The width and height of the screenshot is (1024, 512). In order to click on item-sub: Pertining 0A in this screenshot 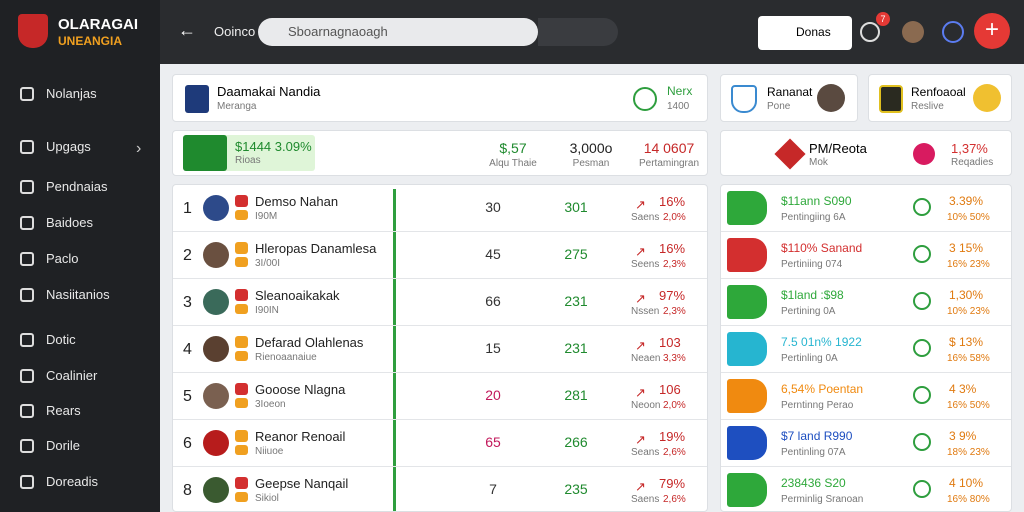, I will do `click(808, 311)`.